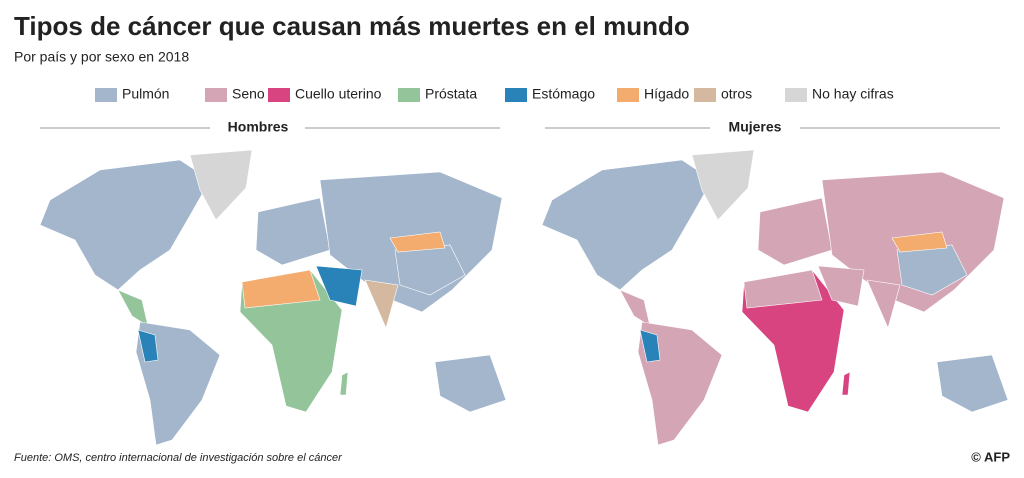  Describe the element at coordinates (853, 94) in the screenshot. I see `legend-label: No hay cifras` at that location.